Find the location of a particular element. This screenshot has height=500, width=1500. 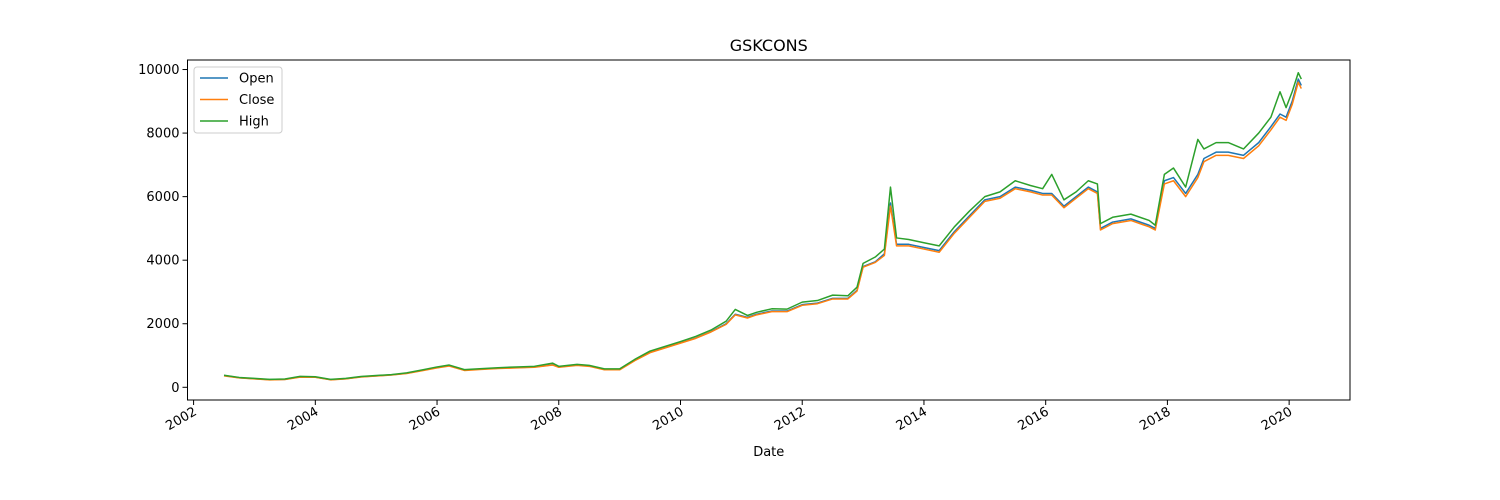

chart-title: GSKCONS is located at coordinates (769, 45).